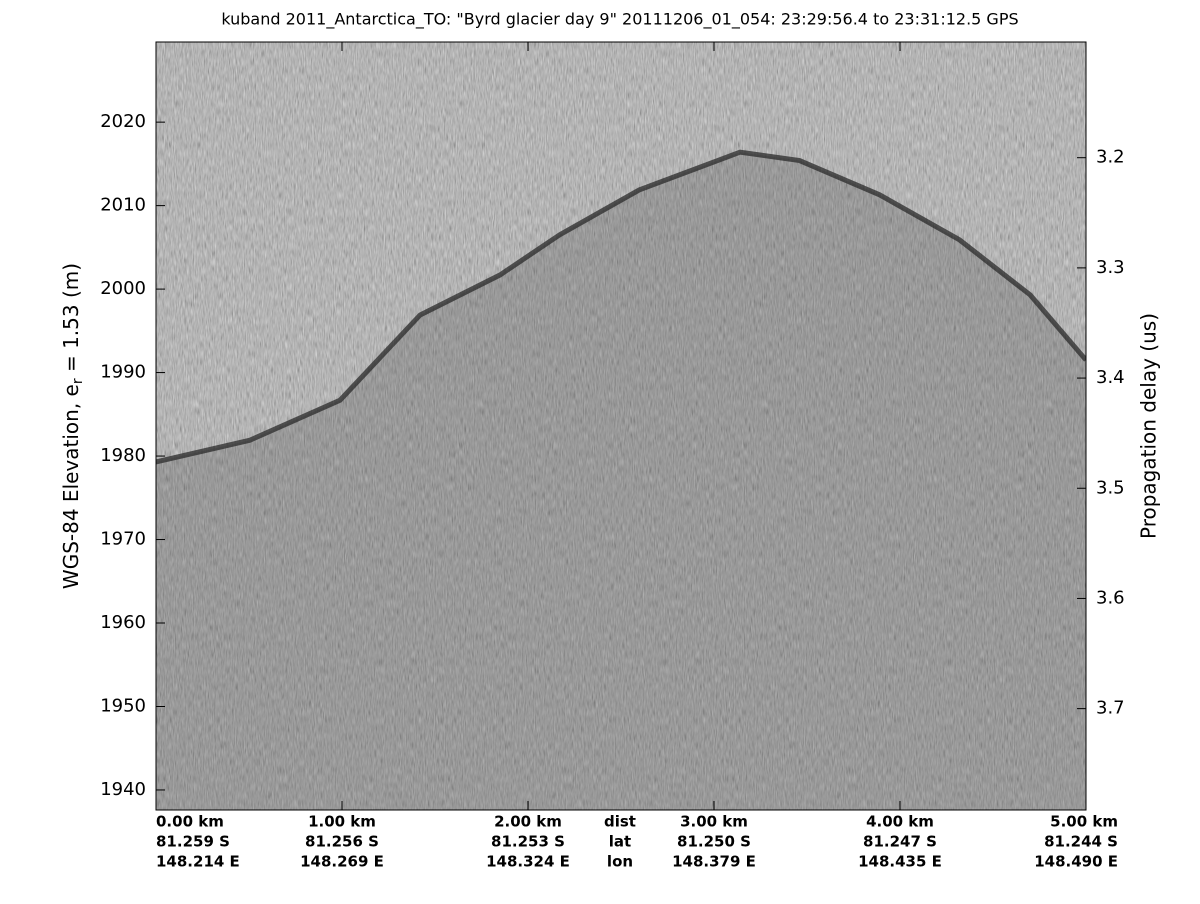 The width and height of the screenshot is (1200, 904). What do you see at coordinates (123, 205) in the screenshot?
I see `y-tick-label: 2010` at bounding box center [123, 205].